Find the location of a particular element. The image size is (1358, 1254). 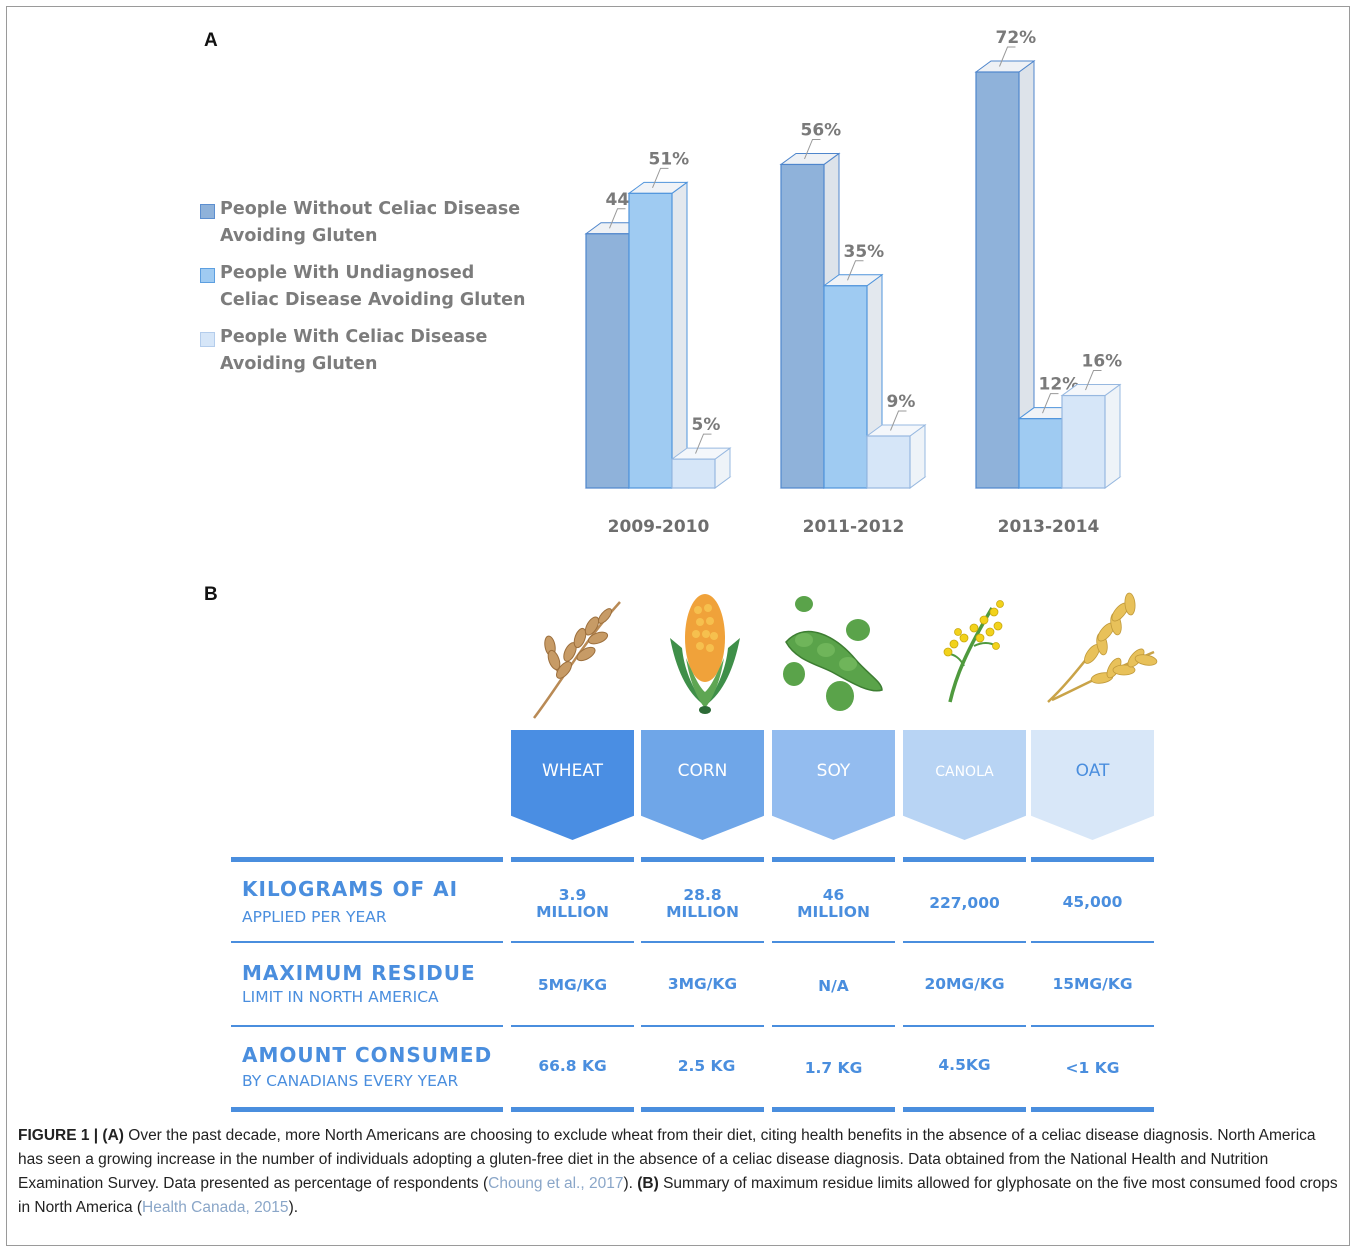

row-subtitle: BY CANADIANS EVERY YEAR is located at coordinates (350, 1081).